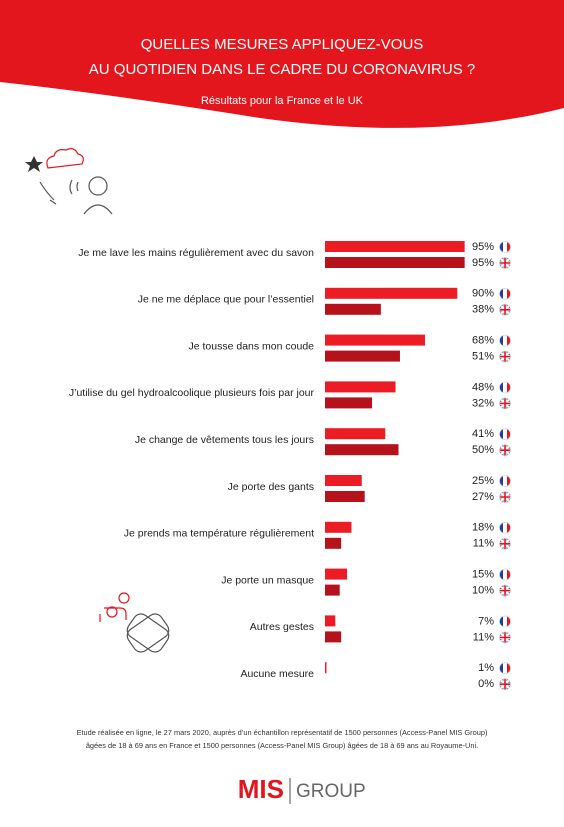 This screenshot has height=827, width=564. What do you see at coordinates (226, 300) in the screenshot?
I see `category-label: Je ne me déplace que pour l’essentiel` at bounding box center [226, 300].